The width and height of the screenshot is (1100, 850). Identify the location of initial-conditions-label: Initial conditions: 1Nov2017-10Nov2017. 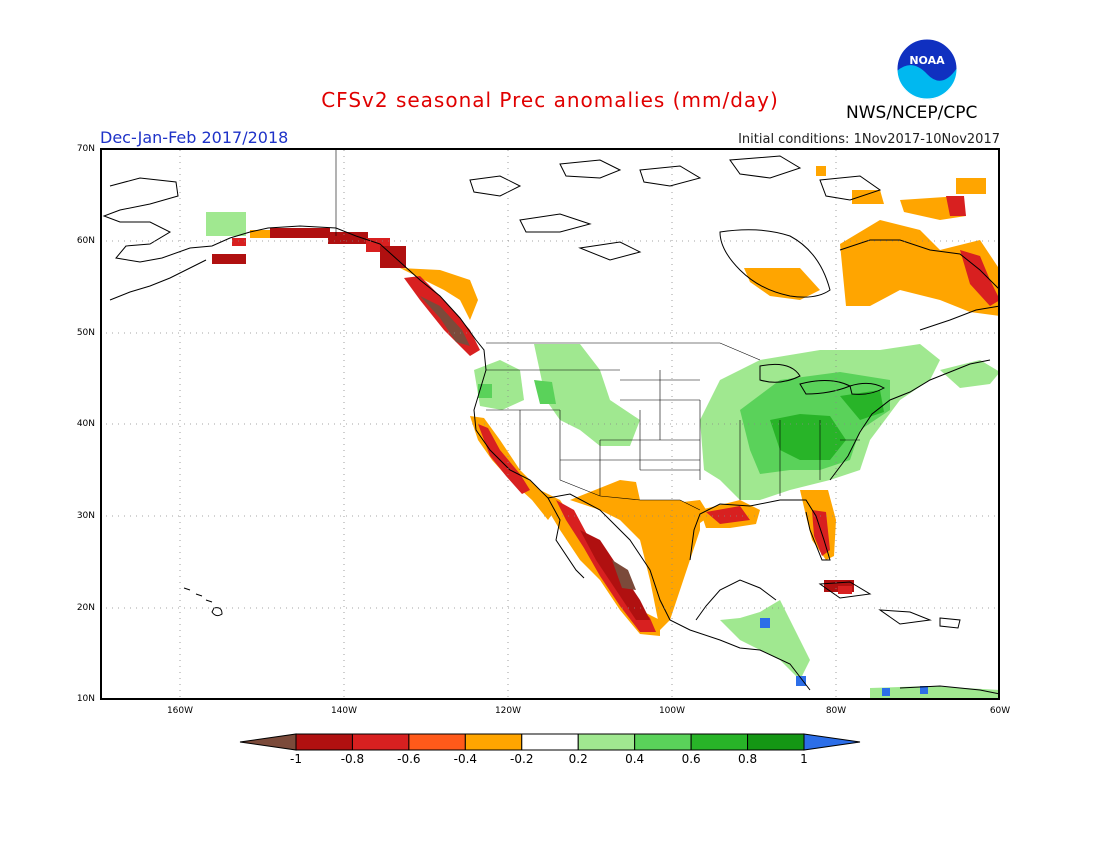
(869, 139).